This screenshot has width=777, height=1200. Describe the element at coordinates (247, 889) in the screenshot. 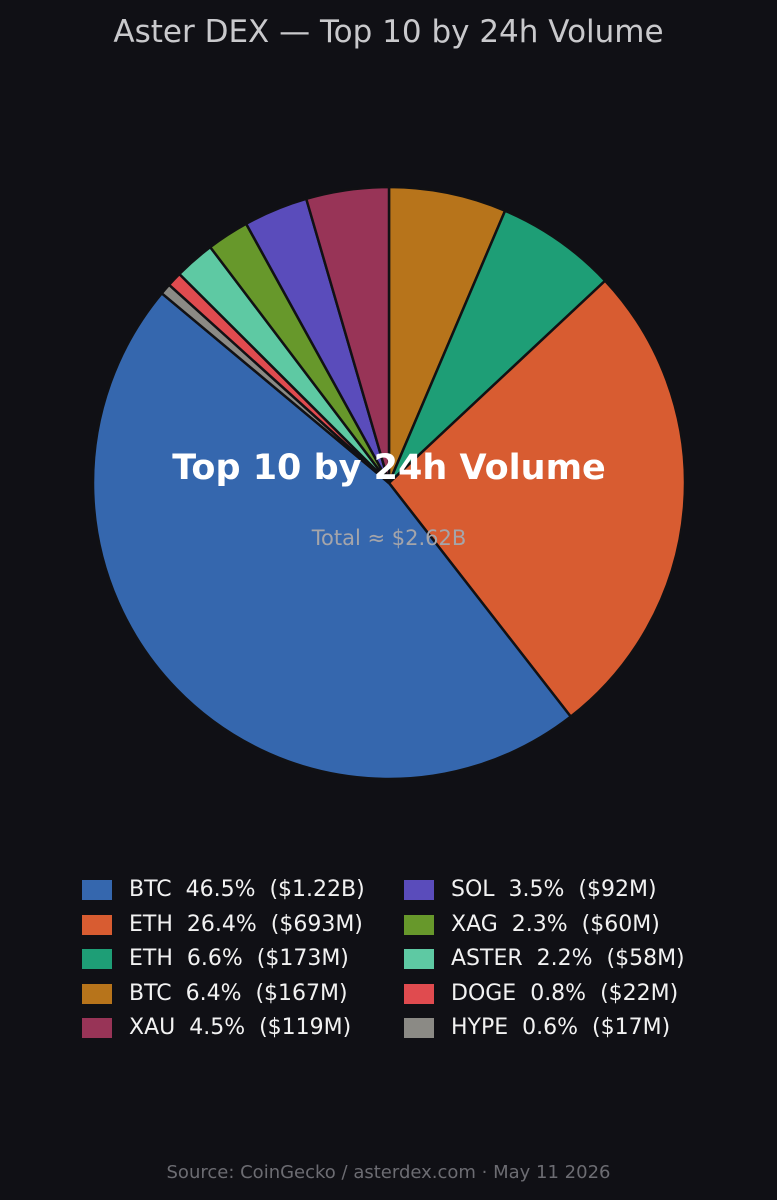

I see `legend-label: BTC 46.5% ($1.22B)` at that location.